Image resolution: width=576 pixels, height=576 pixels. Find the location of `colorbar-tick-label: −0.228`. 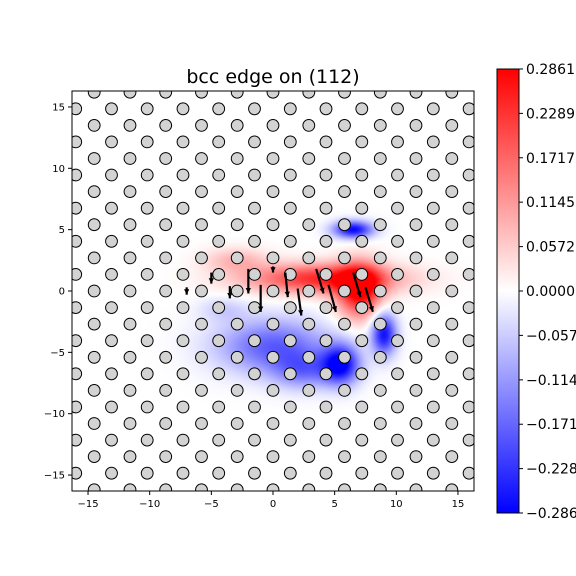

colorbar-tick-label: −0.228 is located at coordinates (551, 470).